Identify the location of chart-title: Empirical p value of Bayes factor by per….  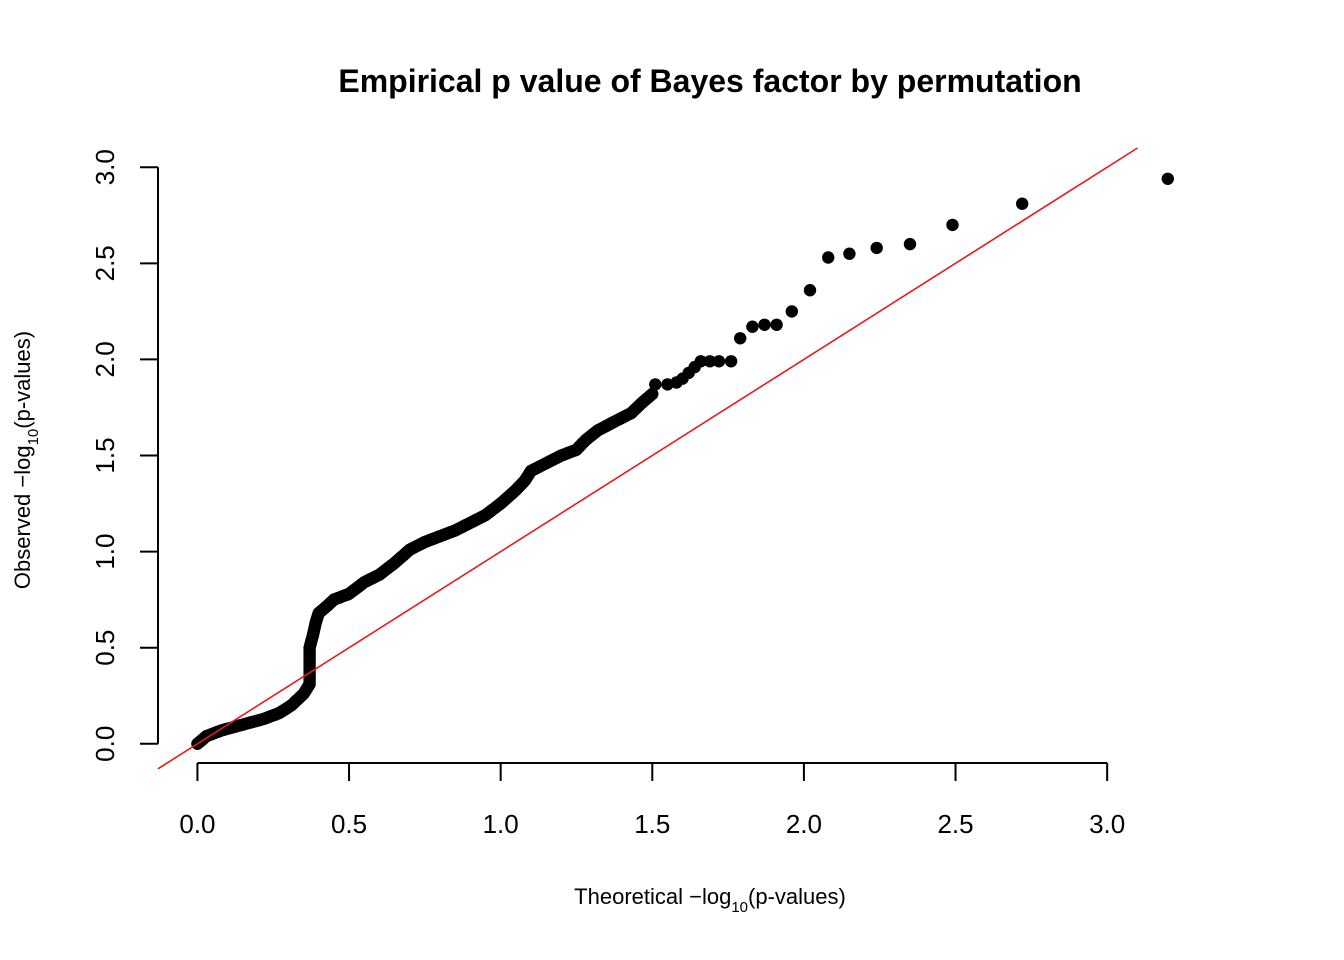
(709, 81).